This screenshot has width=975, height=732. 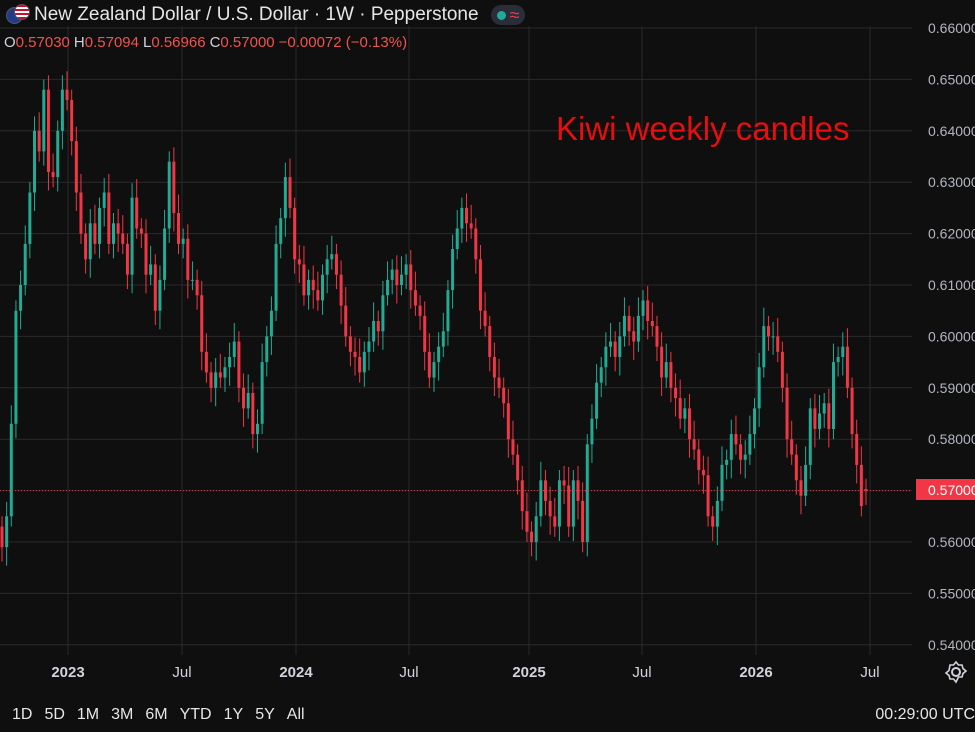 I want to click on chart-annotation: Kiwi weekly candles, so click(x=703, y=128).